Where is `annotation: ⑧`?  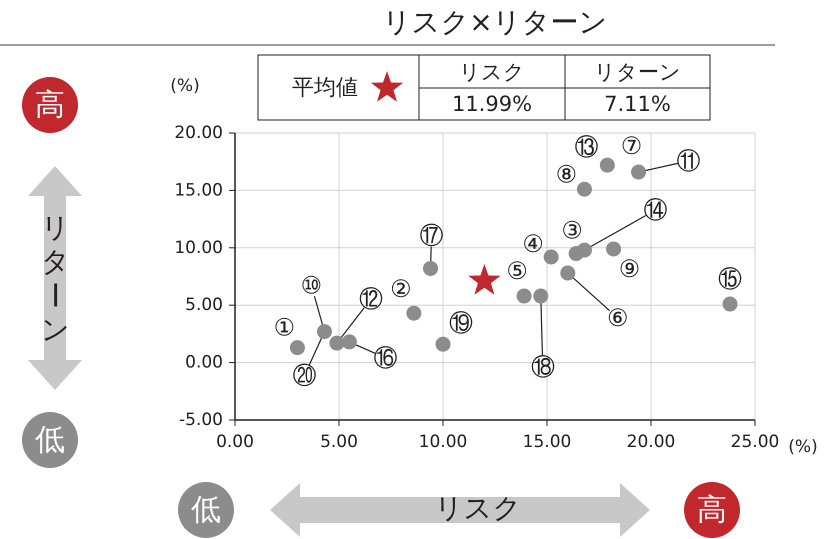
annotation: ⑧ is located at coordinates (567, 174).